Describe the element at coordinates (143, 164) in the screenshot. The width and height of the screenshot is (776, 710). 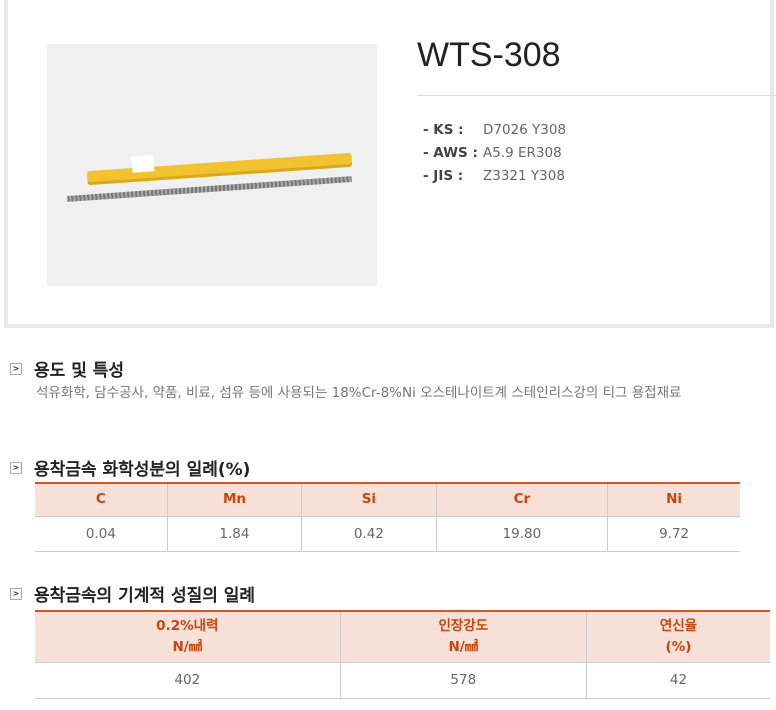
I see `tube-label` at that location.